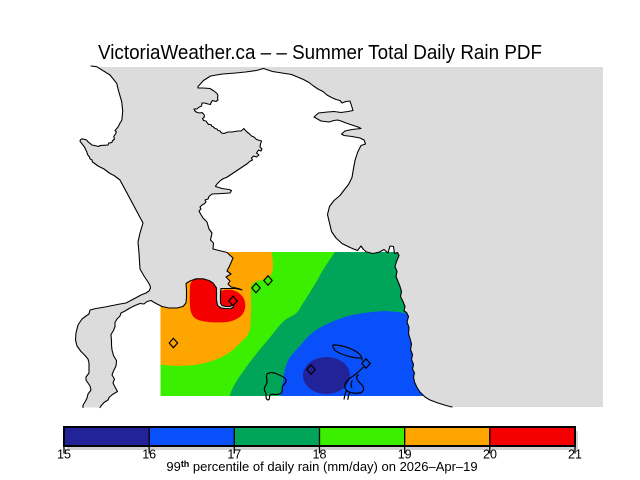  What do you see at coordinates (320, 455) in the screenshot?
I see `svg-text: 18` at bounding box center [320, 455].